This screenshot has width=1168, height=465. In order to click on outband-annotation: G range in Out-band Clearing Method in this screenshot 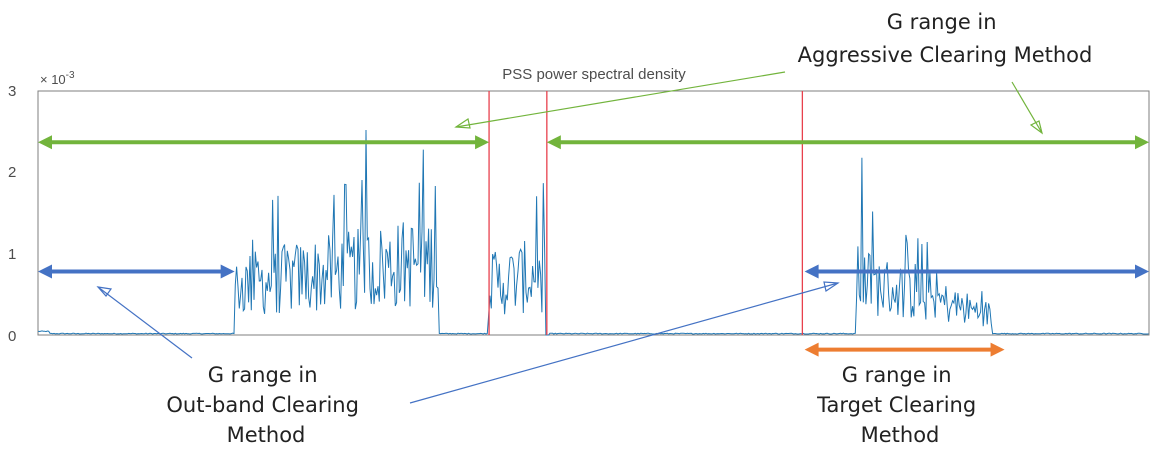, I will do `click(265, 405)`.